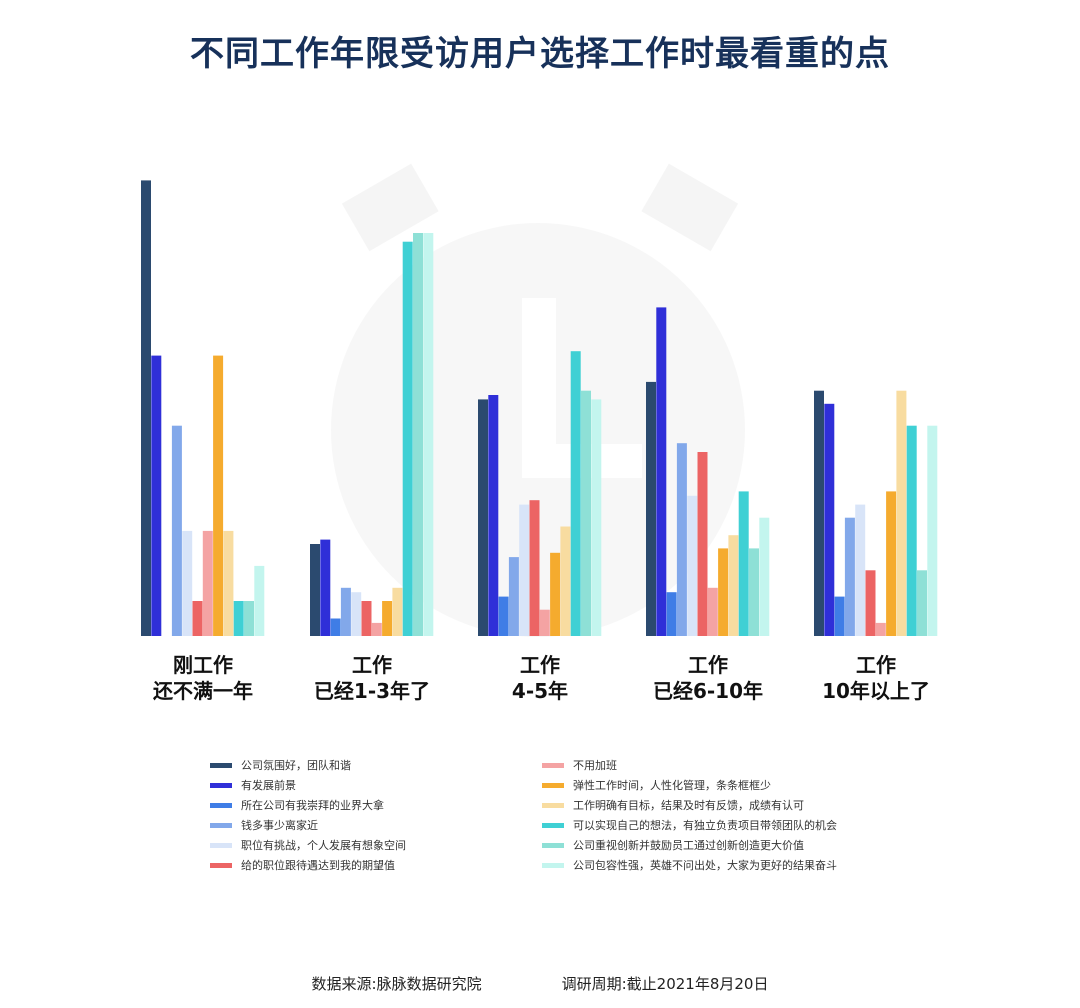 The image size is (1080, 1008). Describe the element at coordinates (876, 678) in the screenshot. I see `group-label: 工作 10年以上了` at that location.